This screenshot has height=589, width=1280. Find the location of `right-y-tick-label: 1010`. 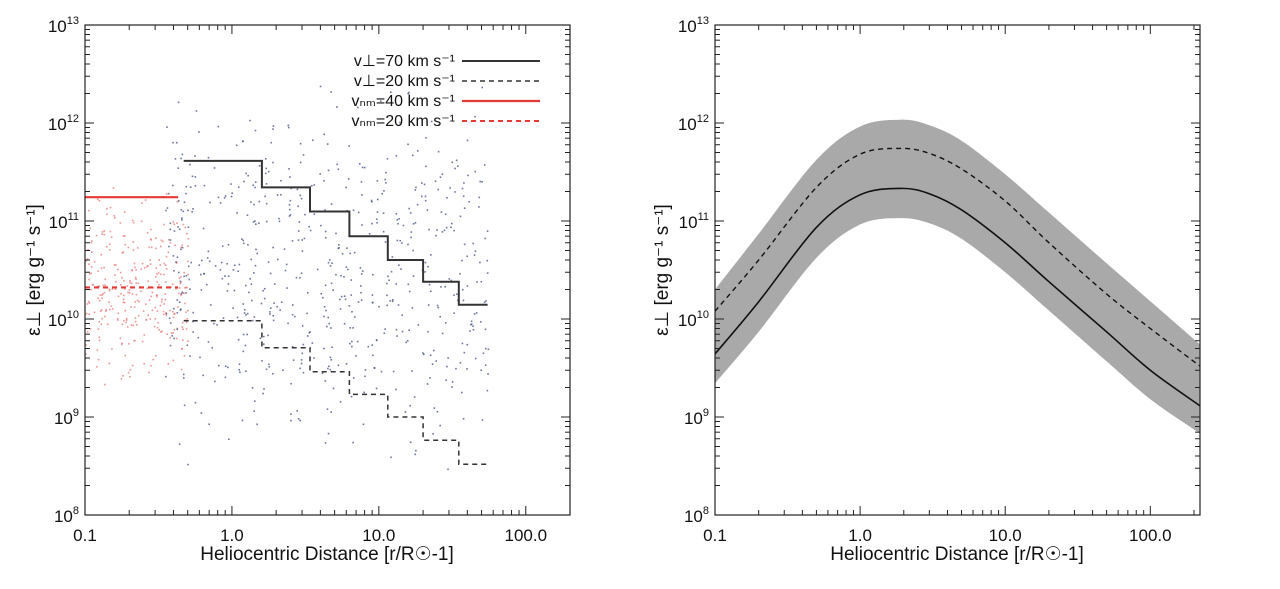

right-y-tick-label: 1010 is located at coordinates (693, 319).